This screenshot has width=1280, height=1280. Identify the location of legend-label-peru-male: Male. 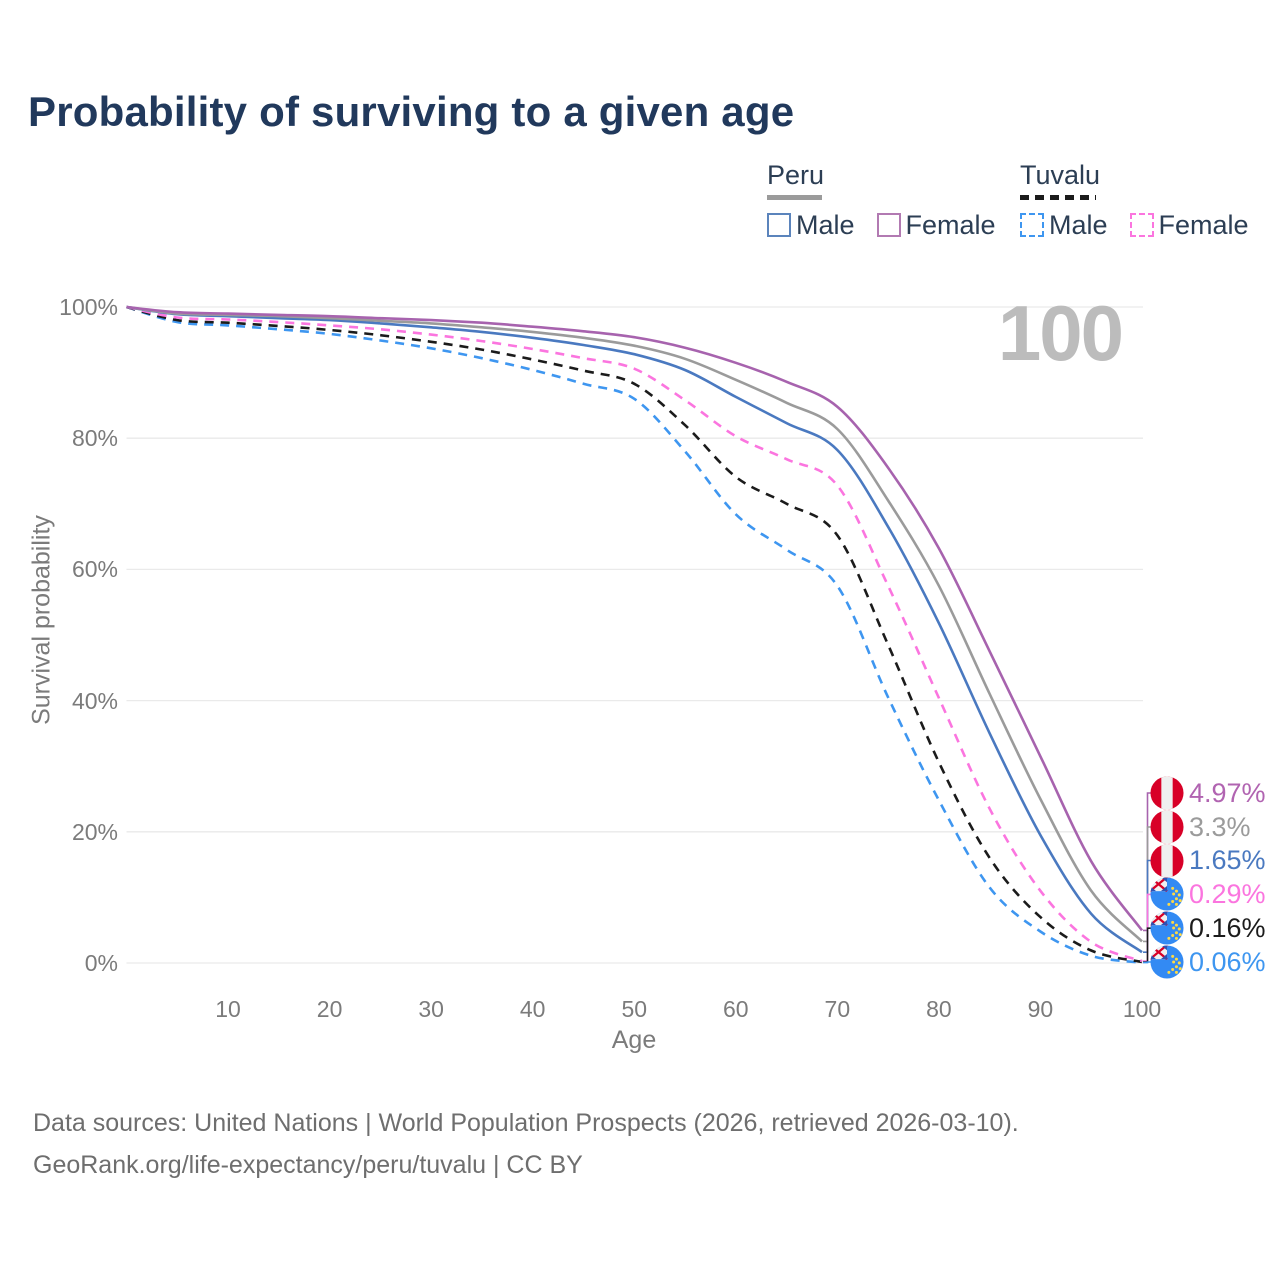
(825, 224).